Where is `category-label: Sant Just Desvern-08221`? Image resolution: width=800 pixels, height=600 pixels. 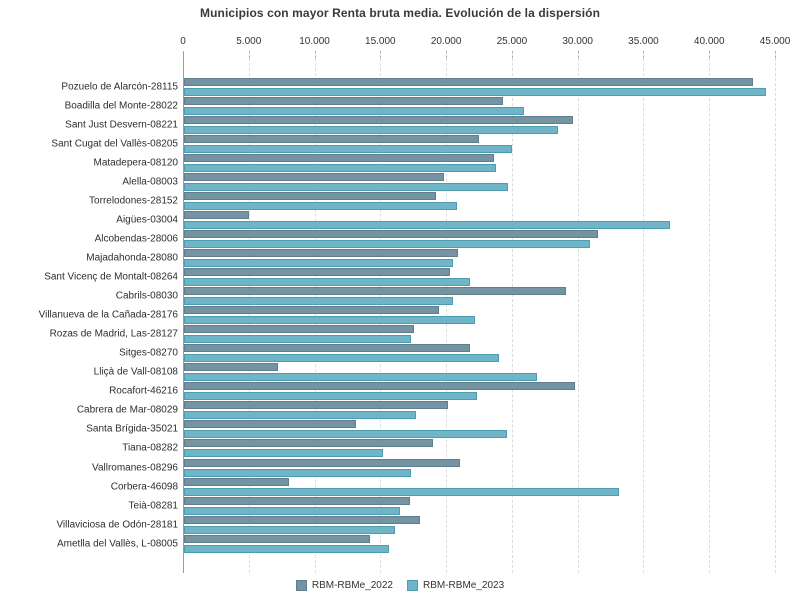
category-label: Sant Just Desvern-08221 is located at coordinates (121, 125).